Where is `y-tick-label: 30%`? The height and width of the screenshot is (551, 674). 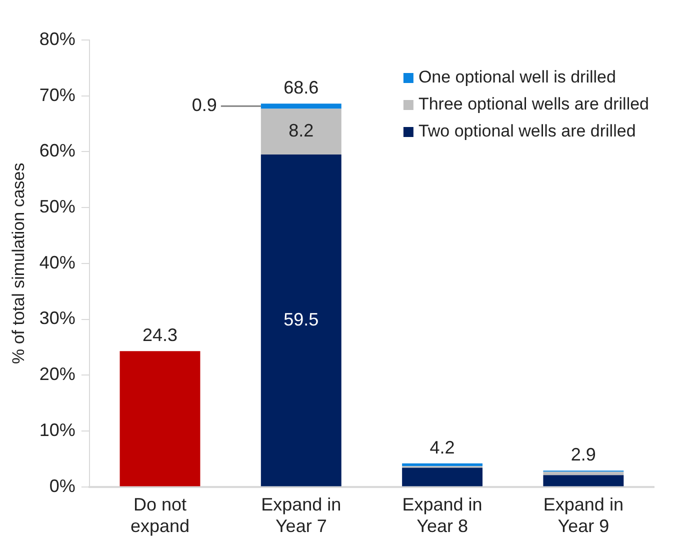 y-tick-label: 30% is located at coordinates (57, 318).